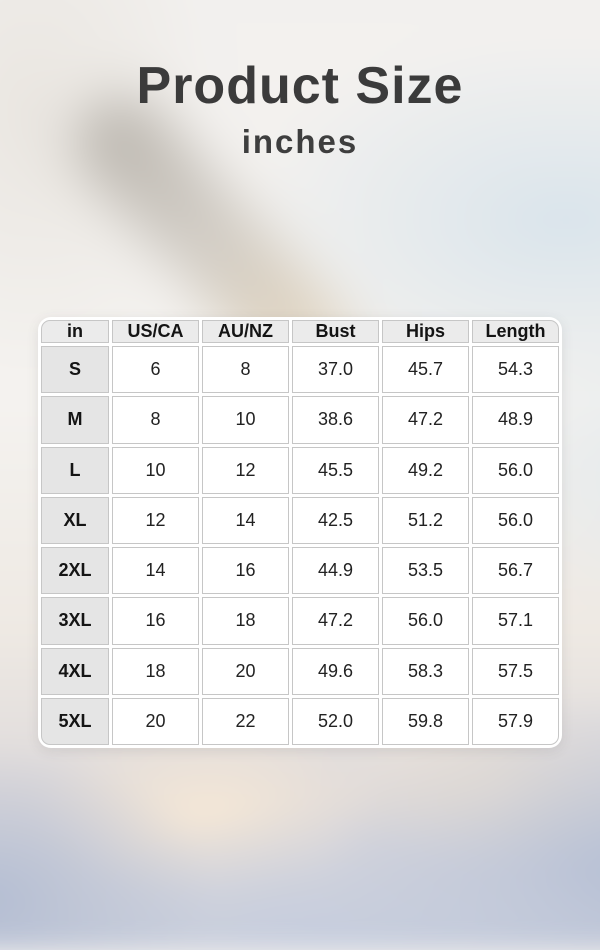  Describe the element at coordinates (75, 621) in the screenshot. I see `size-row-label: 3XL` at that location.